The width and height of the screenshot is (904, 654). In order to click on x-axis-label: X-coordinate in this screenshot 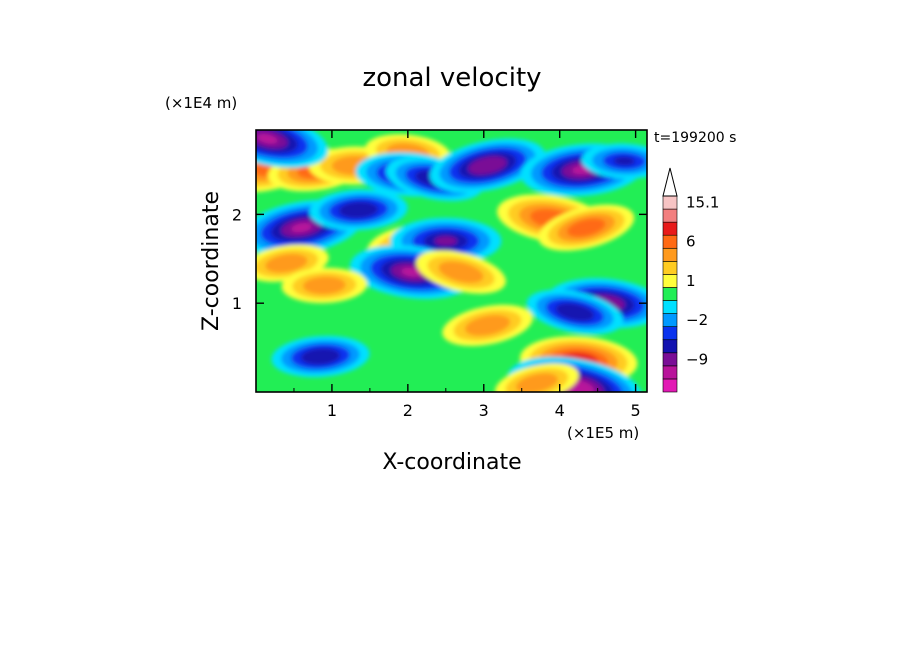, I will do `click(451, 462)`.